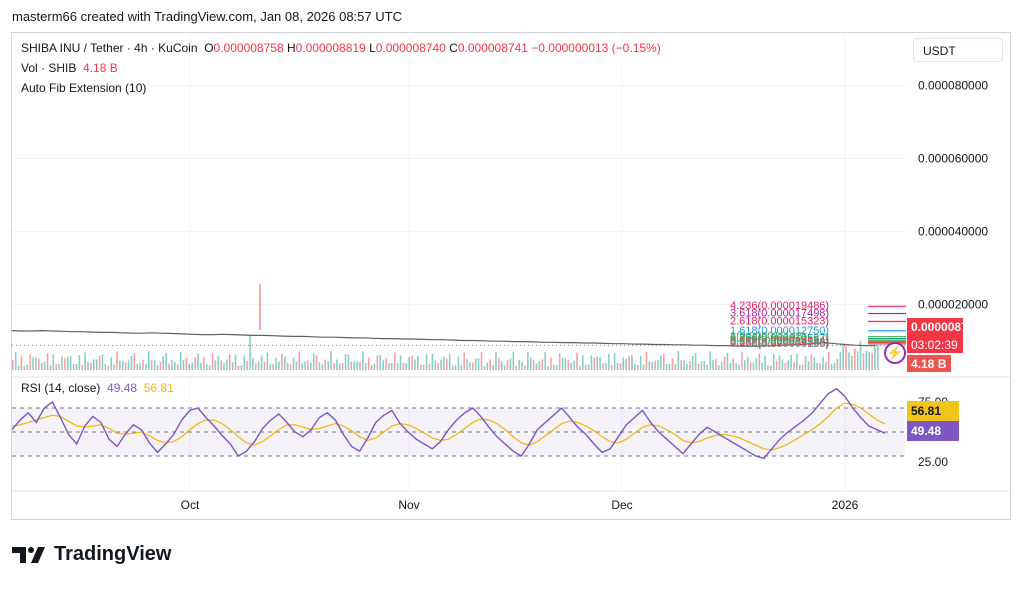 This screenshot has width=1024, height=590. What do you see at coordinates (621, 505) in the screenshot?
I see `time-axis-tick-label: Dec` at bounding box center [621, 505].